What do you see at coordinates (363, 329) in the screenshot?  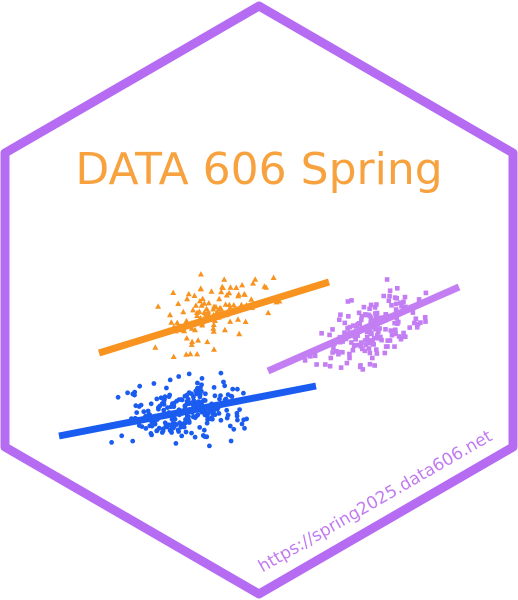 I see `purple-regression-line` at bounding box center [363, 329].